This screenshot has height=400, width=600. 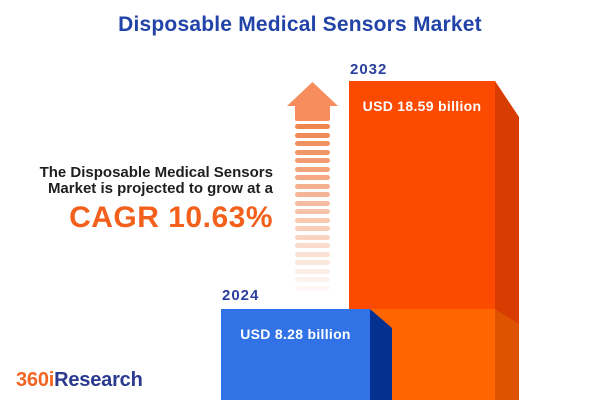 I want to click on bar-2024: 2024 USD 8.28 billion, so click(x=306, y=343).